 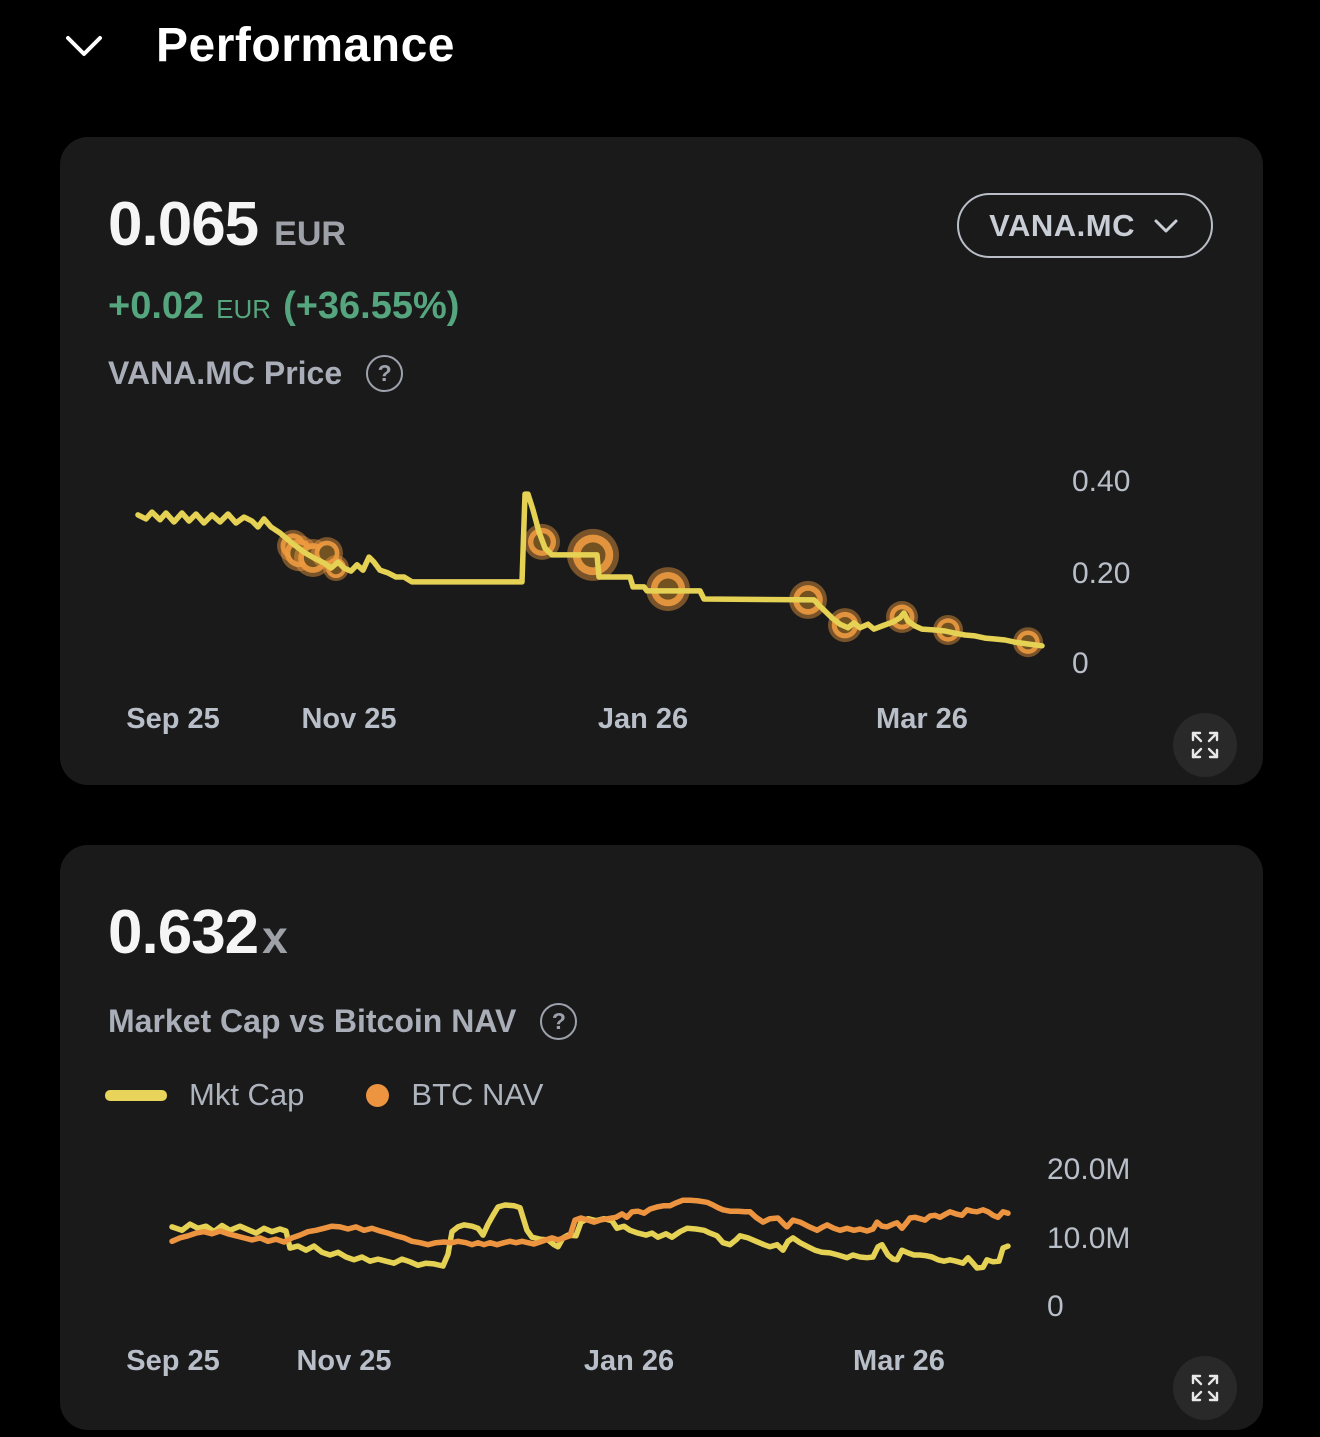 I want to click on y-axis-tick: 20.0M, so click(x=1089, y=1169).